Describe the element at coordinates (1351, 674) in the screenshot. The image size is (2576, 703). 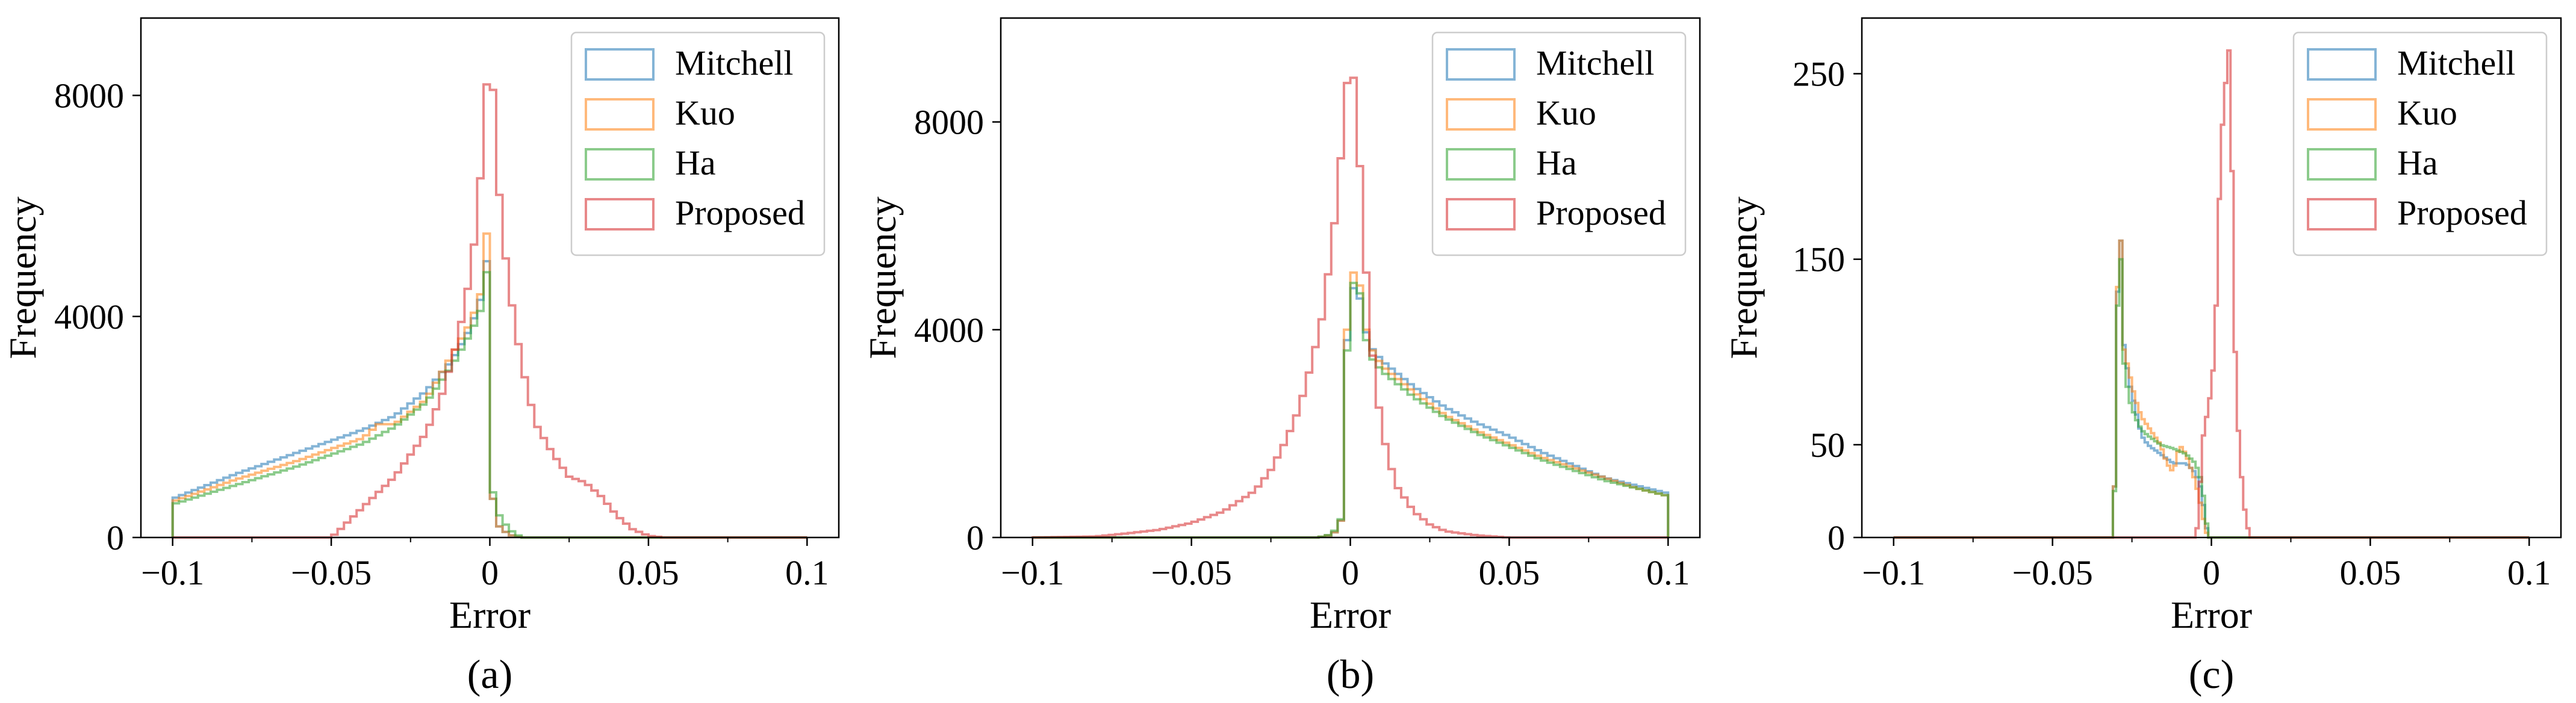
I see `panel-label: (b)` at that location.